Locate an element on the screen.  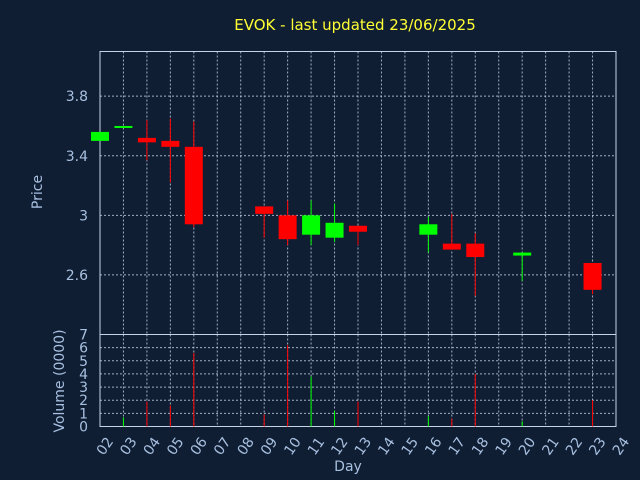
price-tick-label: 3.8 is located at coordinates (77, 97).